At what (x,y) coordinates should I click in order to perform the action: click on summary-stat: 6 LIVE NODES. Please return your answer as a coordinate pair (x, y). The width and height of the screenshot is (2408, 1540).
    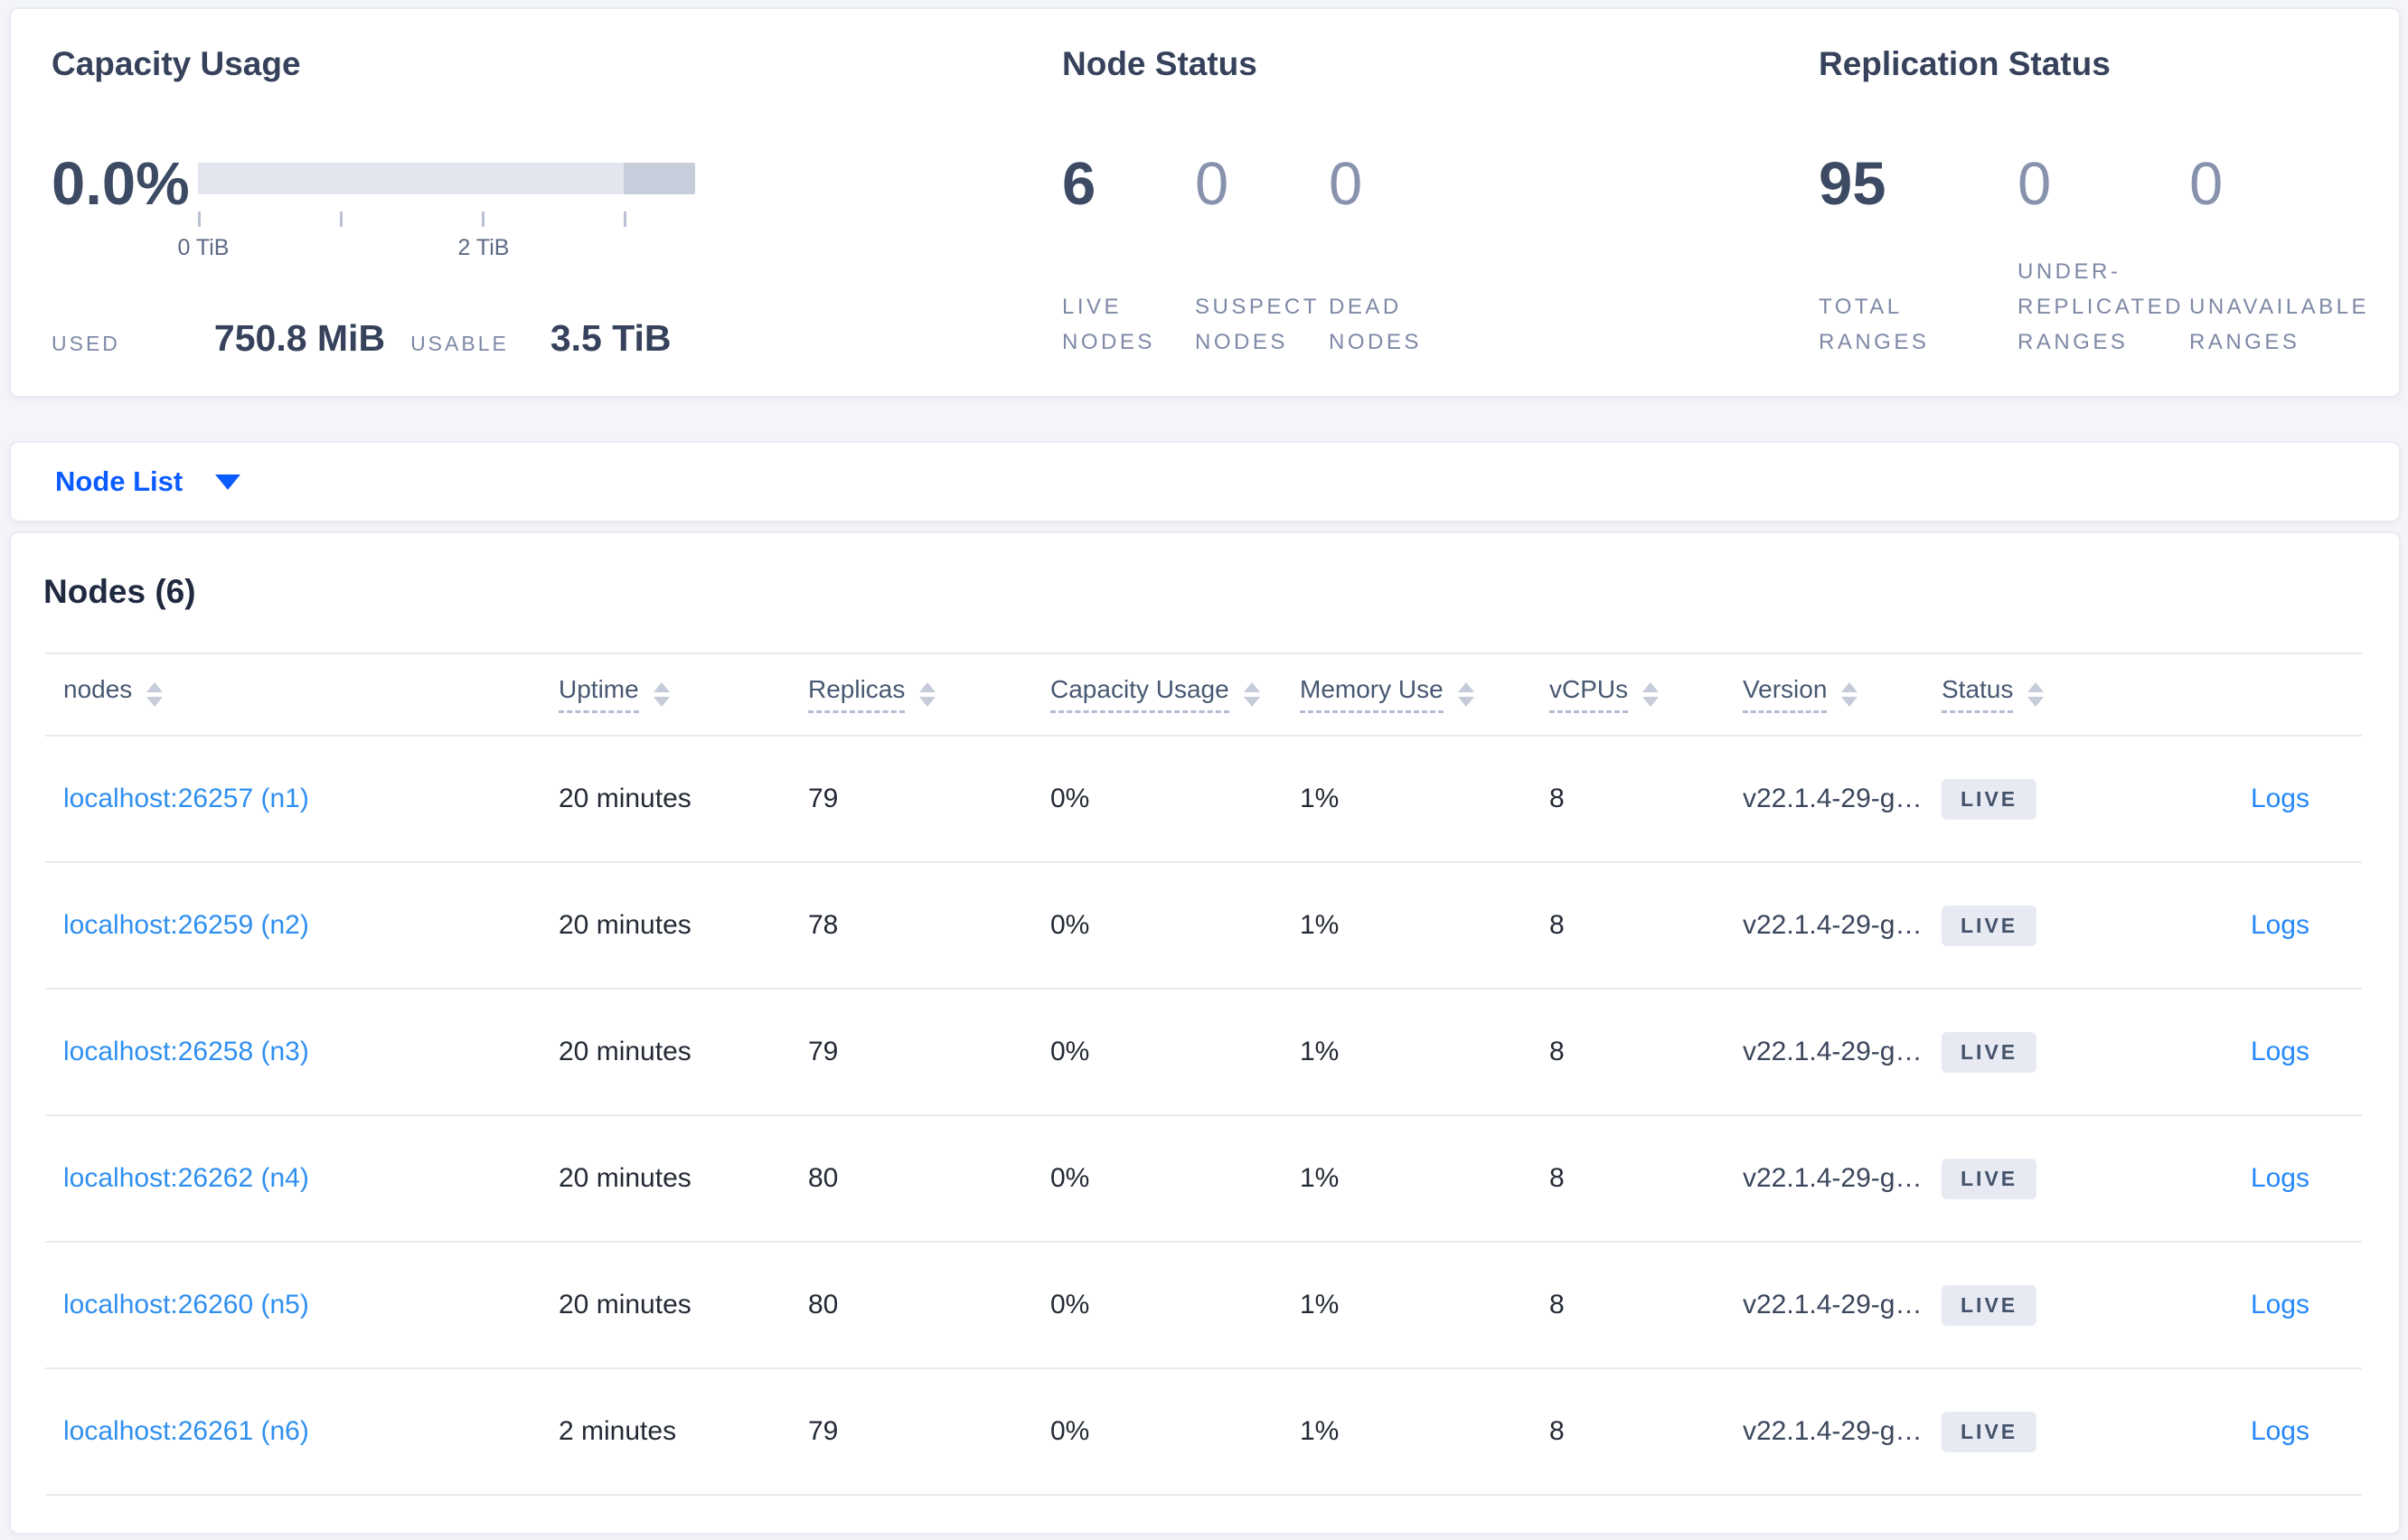
    Looking at the image, I should click on (1128, 257).